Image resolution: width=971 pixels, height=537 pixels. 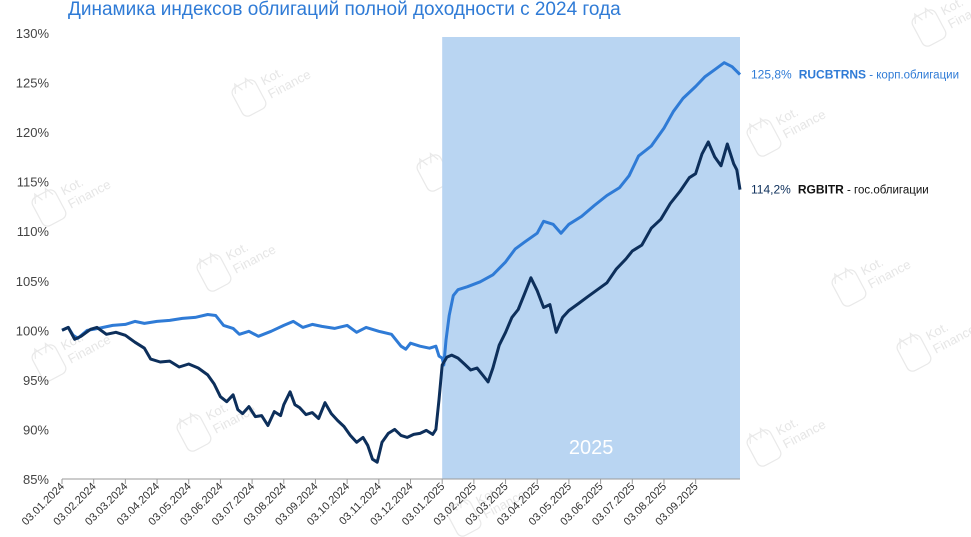 What do you see at coordinates (33, 256) in the screenshot?
I see `y-axis: 85% 90% 95% 100% 105% 110% 115% 120% 125% 130%` at bounding box center [33, 256].